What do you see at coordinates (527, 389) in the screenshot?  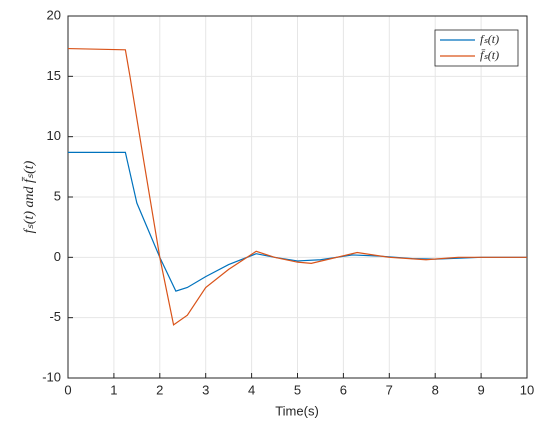 I see `x-tick-label: 10` at bounding box center [527, 389].